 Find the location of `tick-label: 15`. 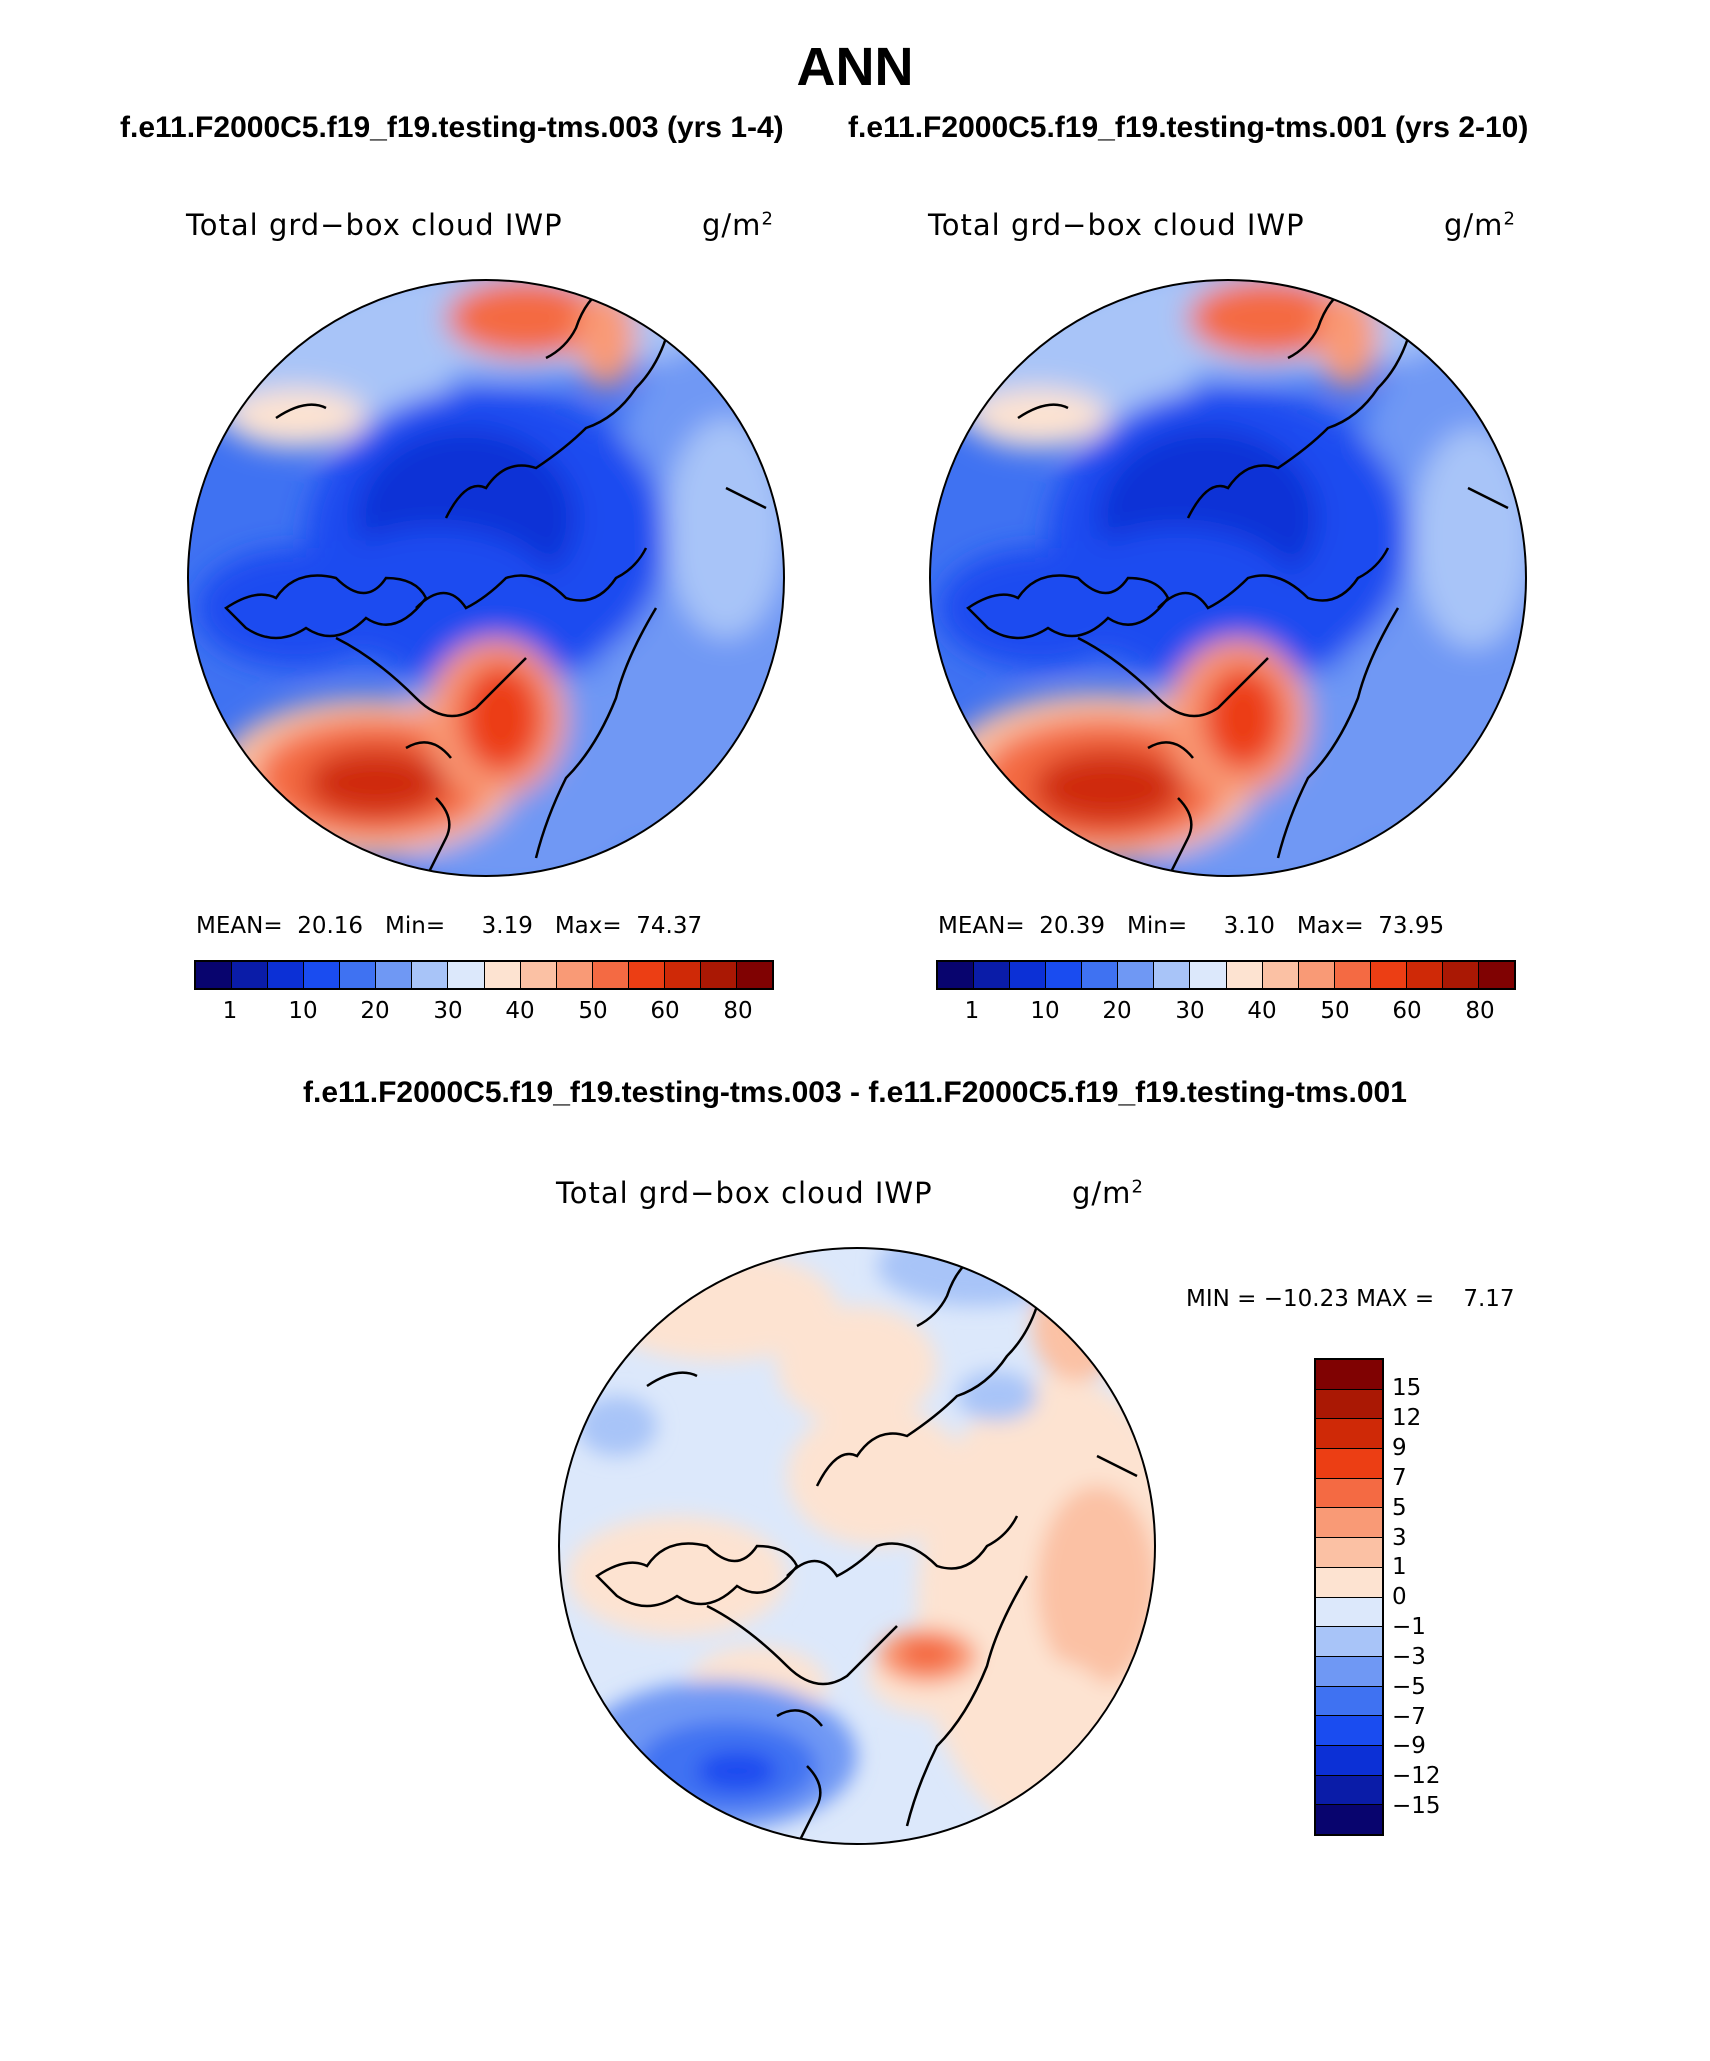

tick-label: 15 is located at coordinates (1407, 1388).